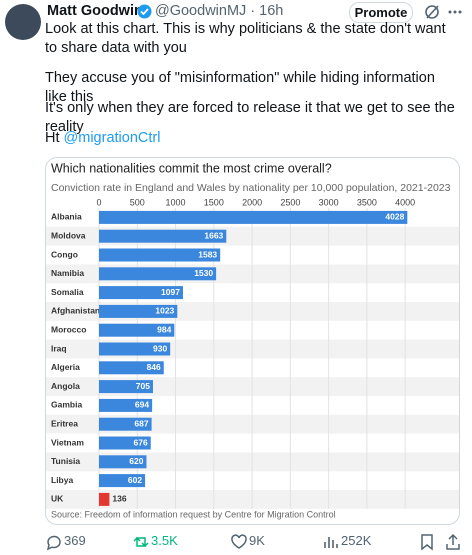 This screenshot has height=555, width=472. What do you see at coordinates (394, 217) in the screenshot?
I see `value-label: 4028` at bounding box center [394, 217].